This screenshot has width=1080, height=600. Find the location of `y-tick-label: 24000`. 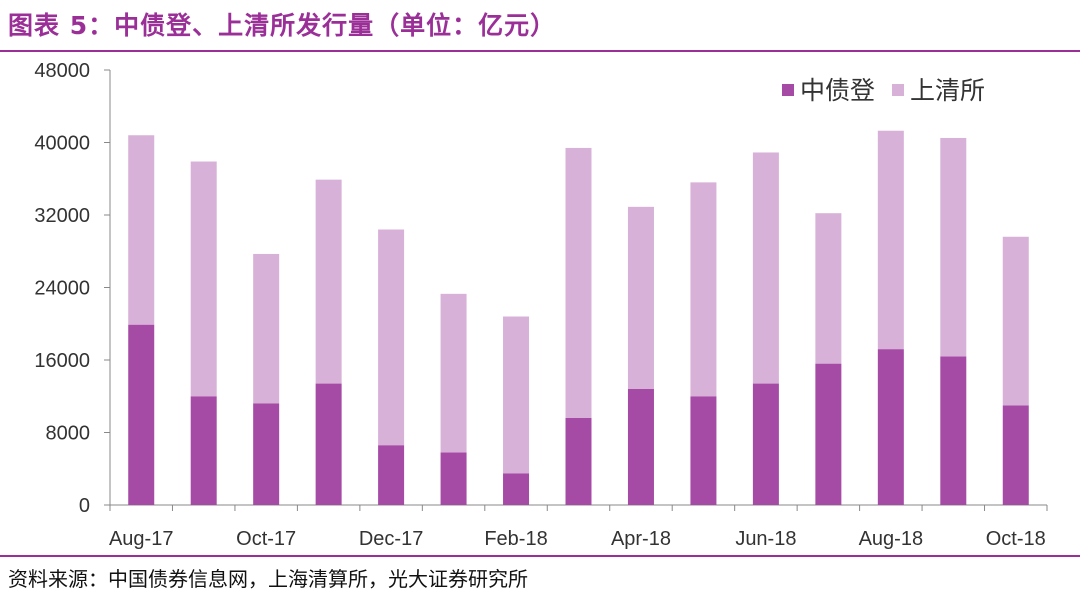

y-tick-label: 24000 is located at coordinates (62, 289).